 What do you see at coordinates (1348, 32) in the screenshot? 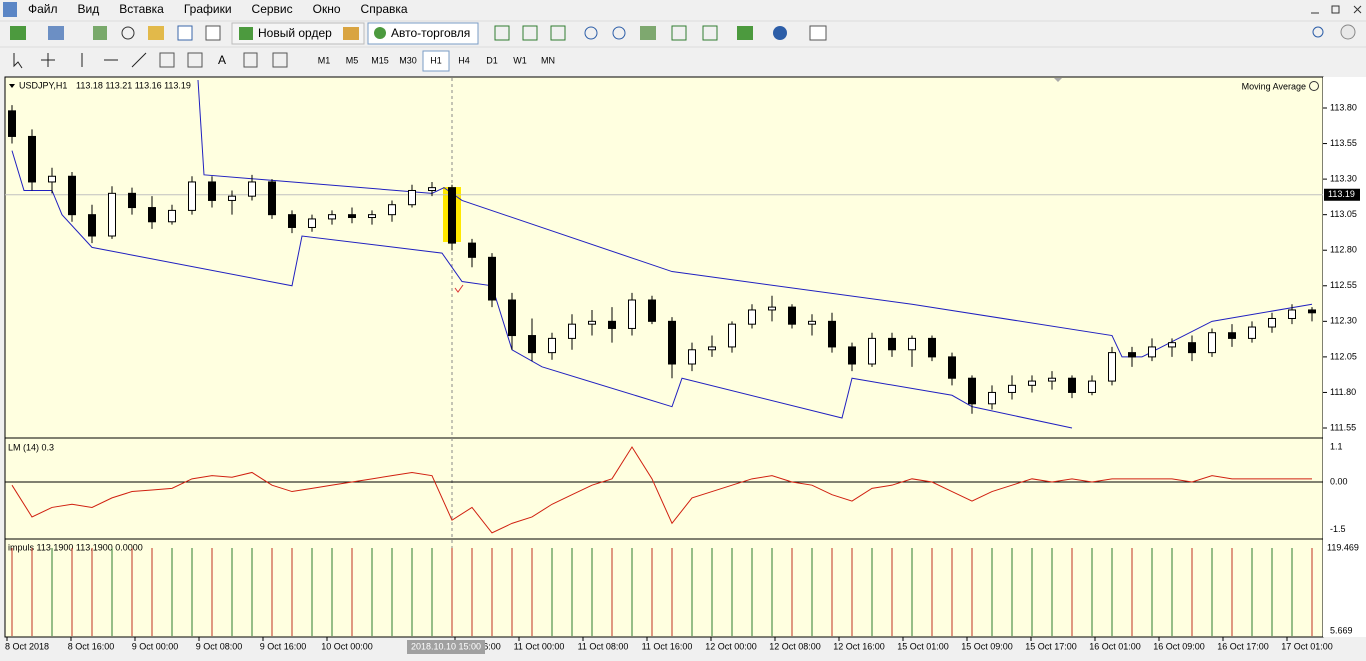
I see `chat-icon` at bounding box center [1348, 32].